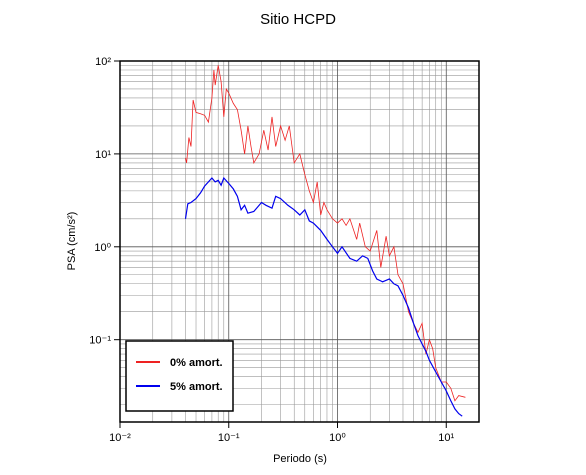 Image resolution: width=586 pixels, height=475 pixels. I want to click on y-axis-label: PSA (cm/s²), so click(72, 241).